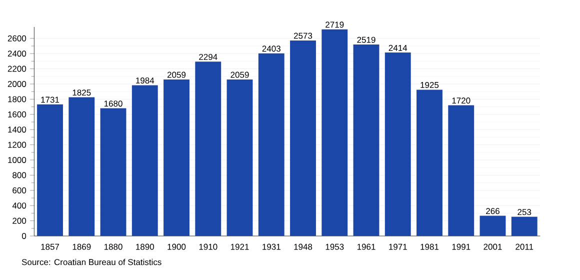  What do you see at coordinates (366, 247) in the screenshot?
I see `x-tick-label: 1961` at bounding box center [366, 247].